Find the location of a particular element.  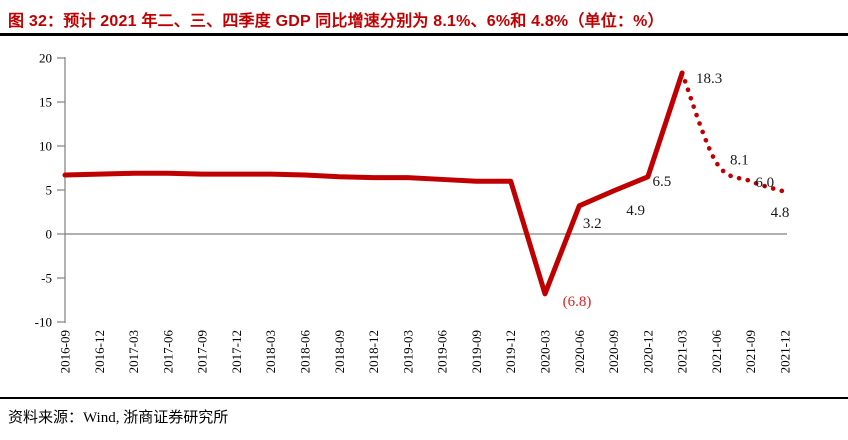

data-label: 6.5 is located at coordinates (661, 182).